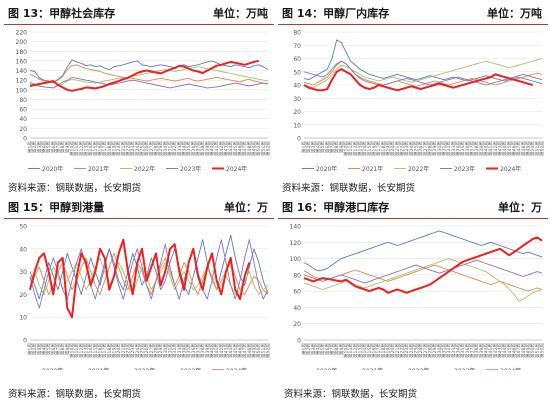 This screenshot has height=408, width=550. I want to click on x-tick-label: 第37周, so click(198, 148).